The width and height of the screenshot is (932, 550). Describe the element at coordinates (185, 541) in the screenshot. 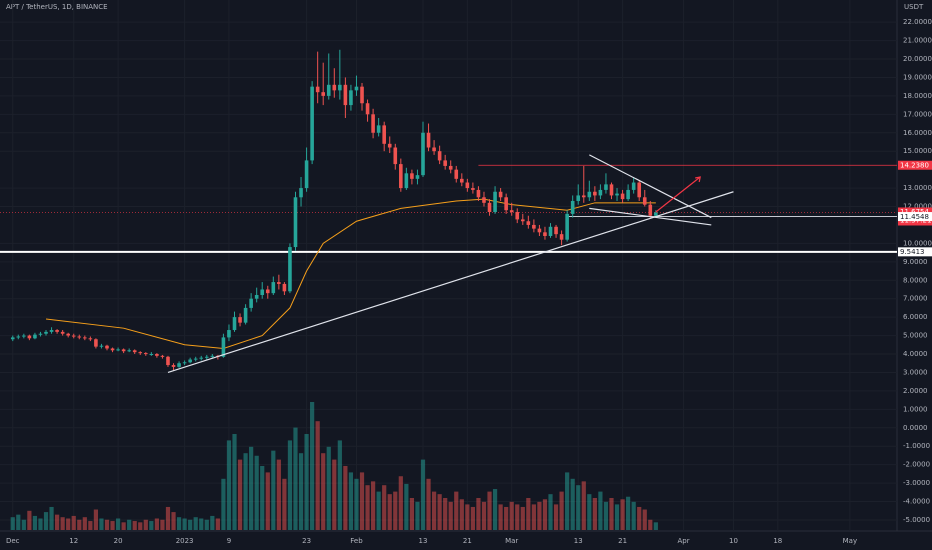

I see `x-tick-label: 2023` at that location.